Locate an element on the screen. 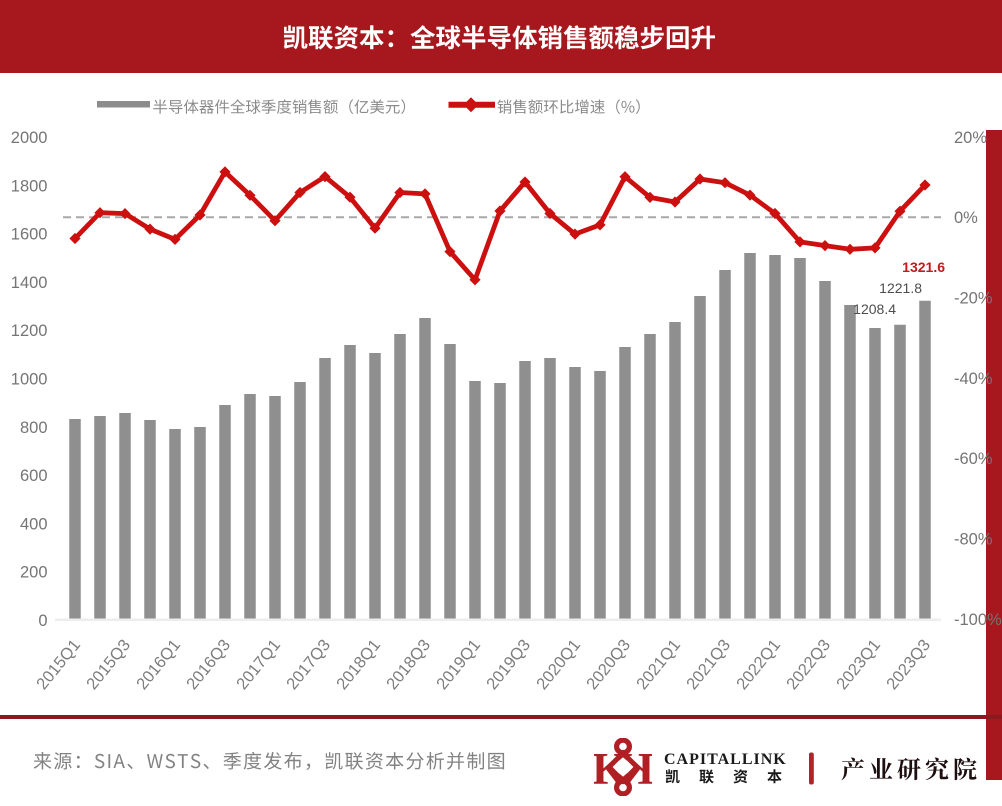 The width and height of the screenshot is (1002, 806). svg-text: -20% is located at coordinates (973, 298).